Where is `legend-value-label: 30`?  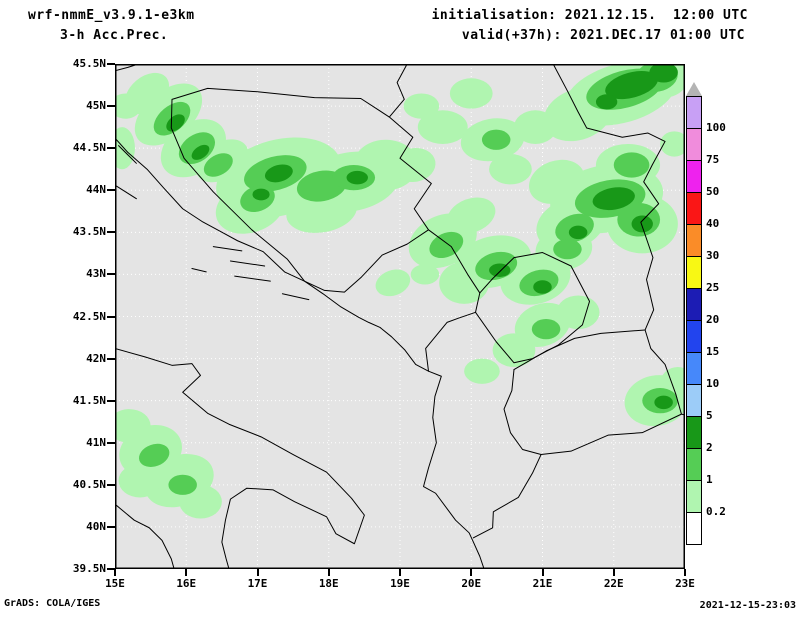
legend-value-label: 30 is located at coordinates (713, 255).